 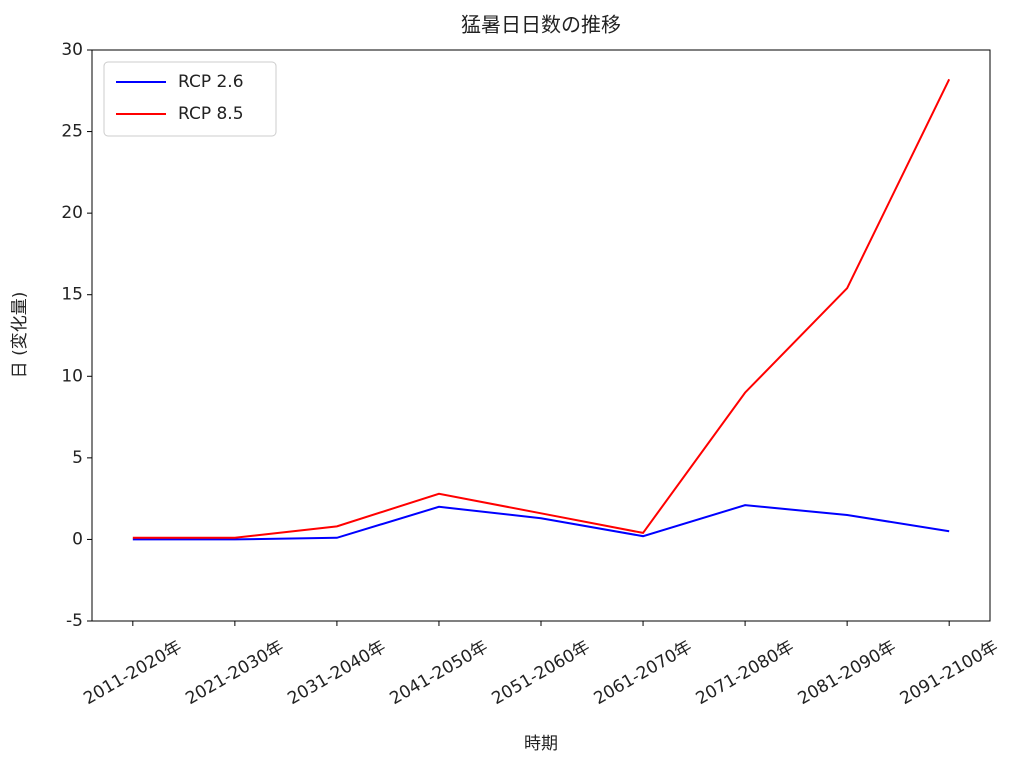 I want to click on y-axis-label: 日 (変化量), so click(x=20, y=335).